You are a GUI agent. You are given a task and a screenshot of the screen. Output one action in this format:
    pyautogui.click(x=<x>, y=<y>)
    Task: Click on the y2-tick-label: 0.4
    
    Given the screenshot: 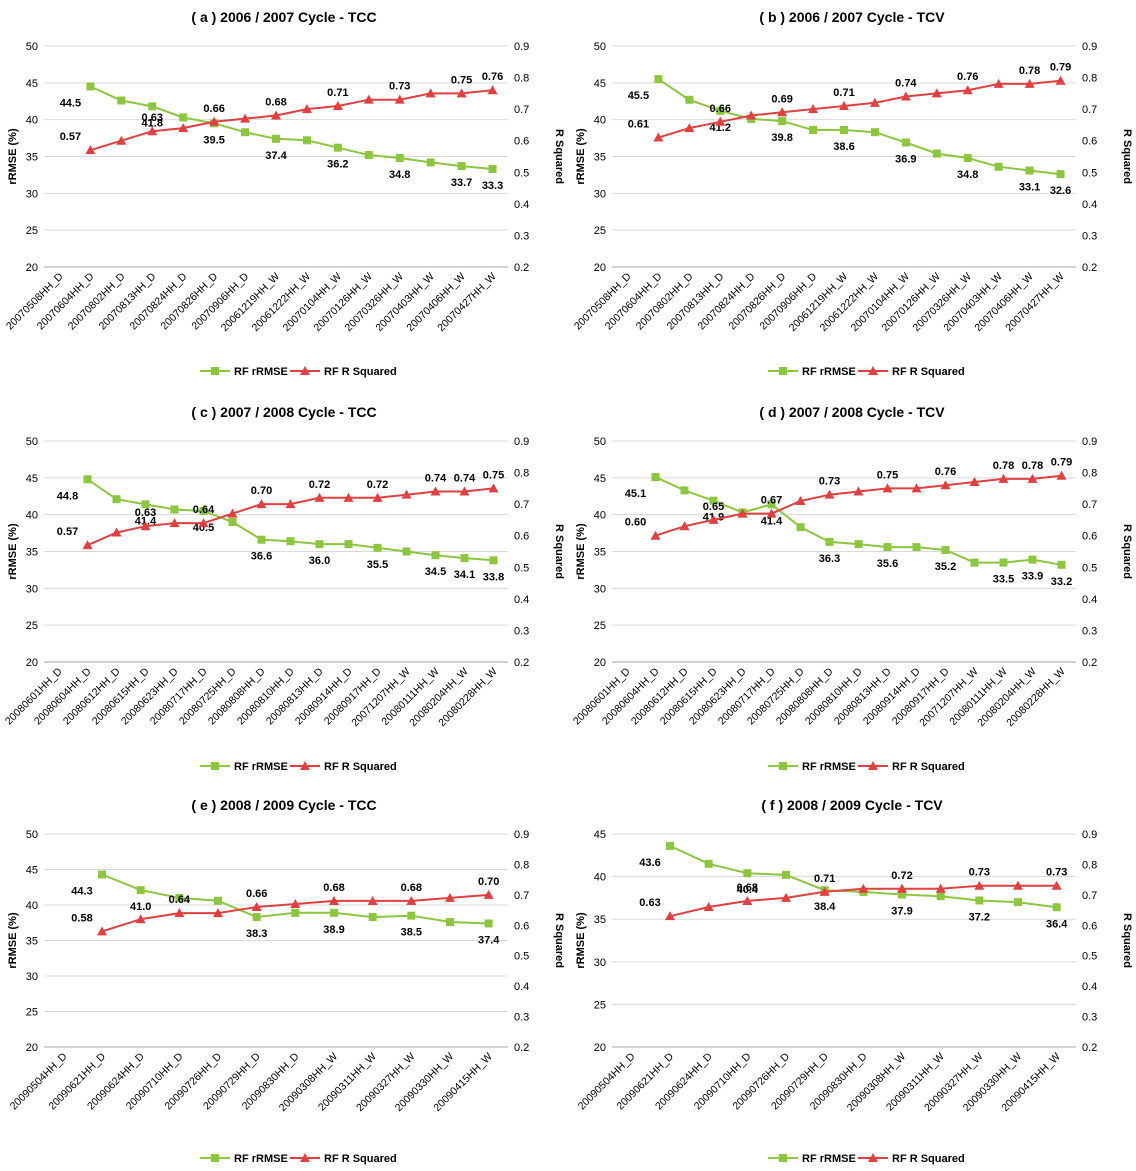 What is the action you would take?
    pyautogui.click(x=1089, y=205)
    